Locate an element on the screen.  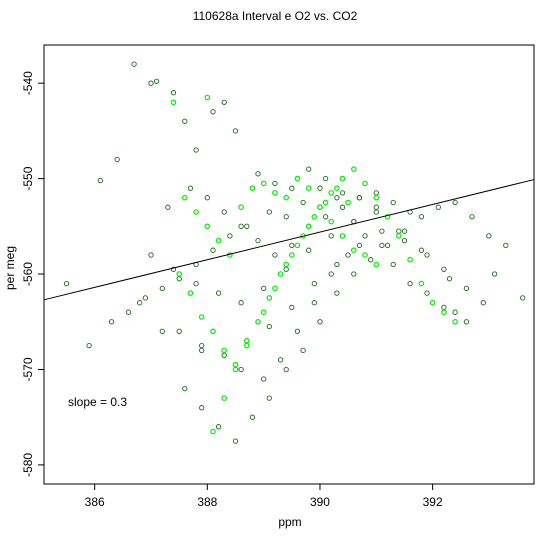
y-axis: -540 -550 -560 -570 -580 is located at coordinates (32, 274).